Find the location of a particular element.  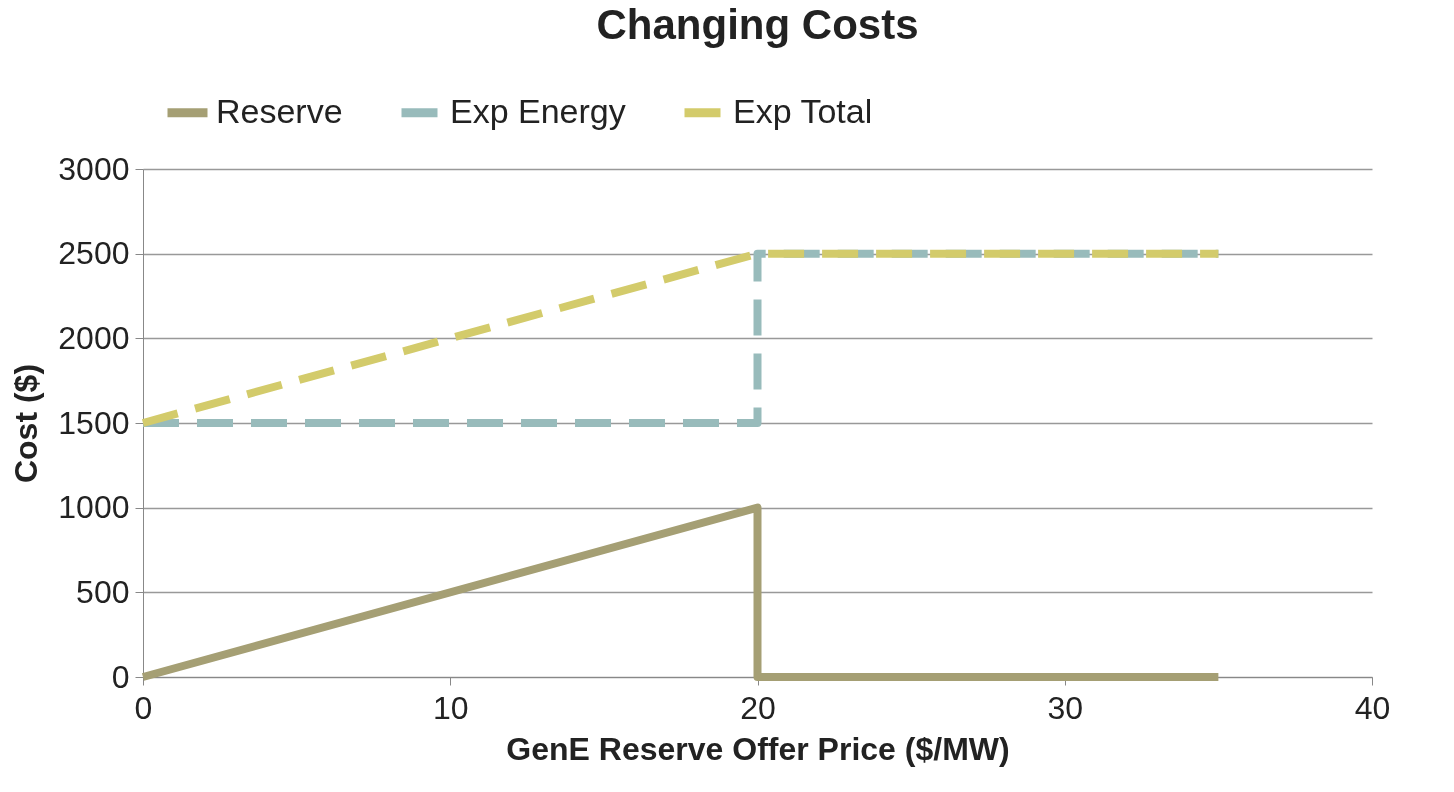

y-axis-title: Cost ($) is located at coordinates (26, 423).